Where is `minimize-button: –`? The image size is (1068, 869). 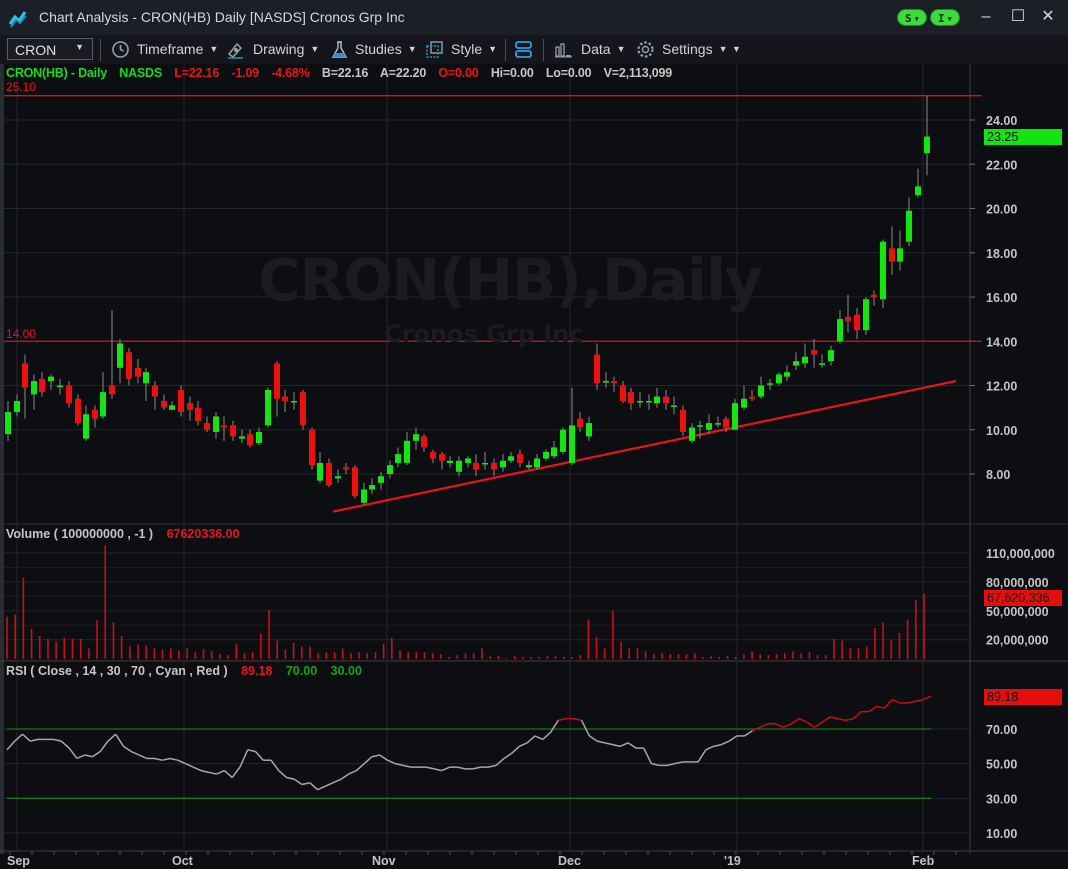
minimize-button: – is located at coordinates (986, 17).